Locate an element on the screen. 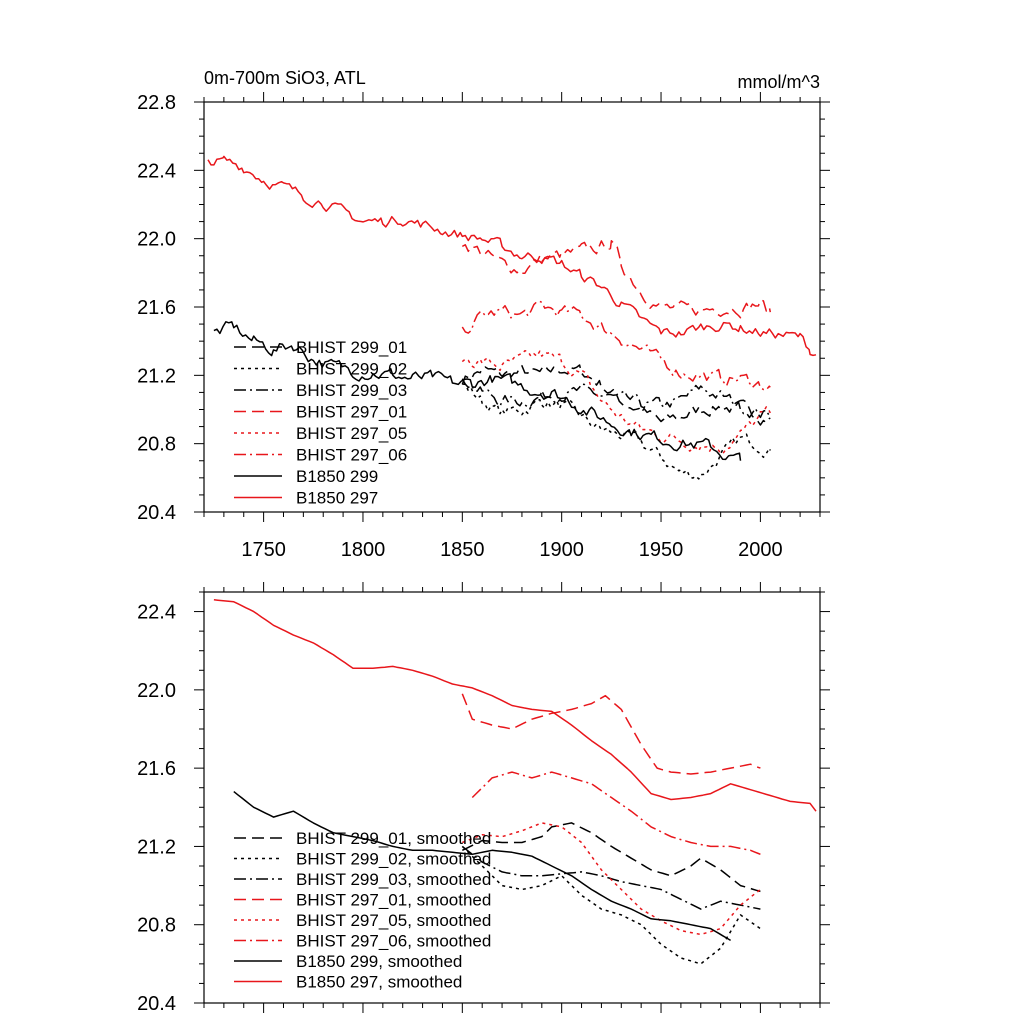  legend-label: BHIST 299_01, smoothed is located at coordinates (393, 838).